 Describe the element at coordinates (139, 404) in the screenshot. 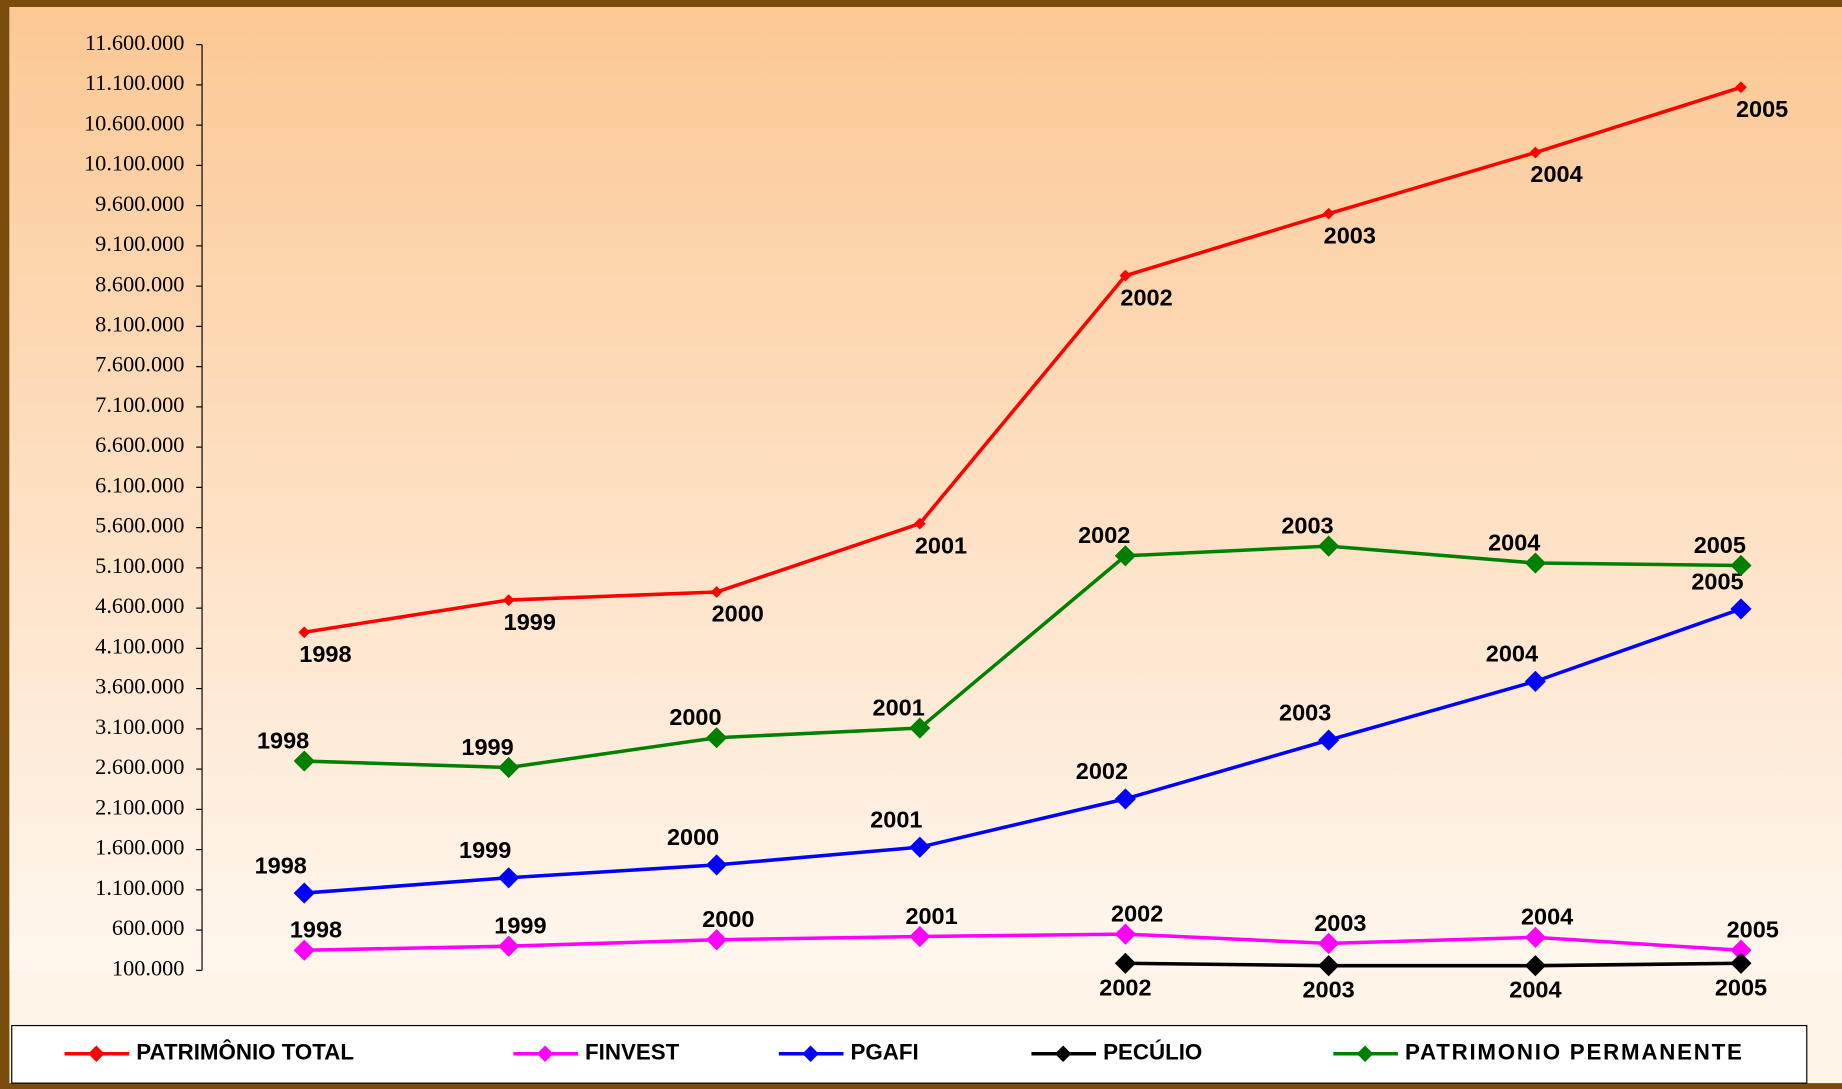

I see `y-tick-label: 7.100.000` at that location.